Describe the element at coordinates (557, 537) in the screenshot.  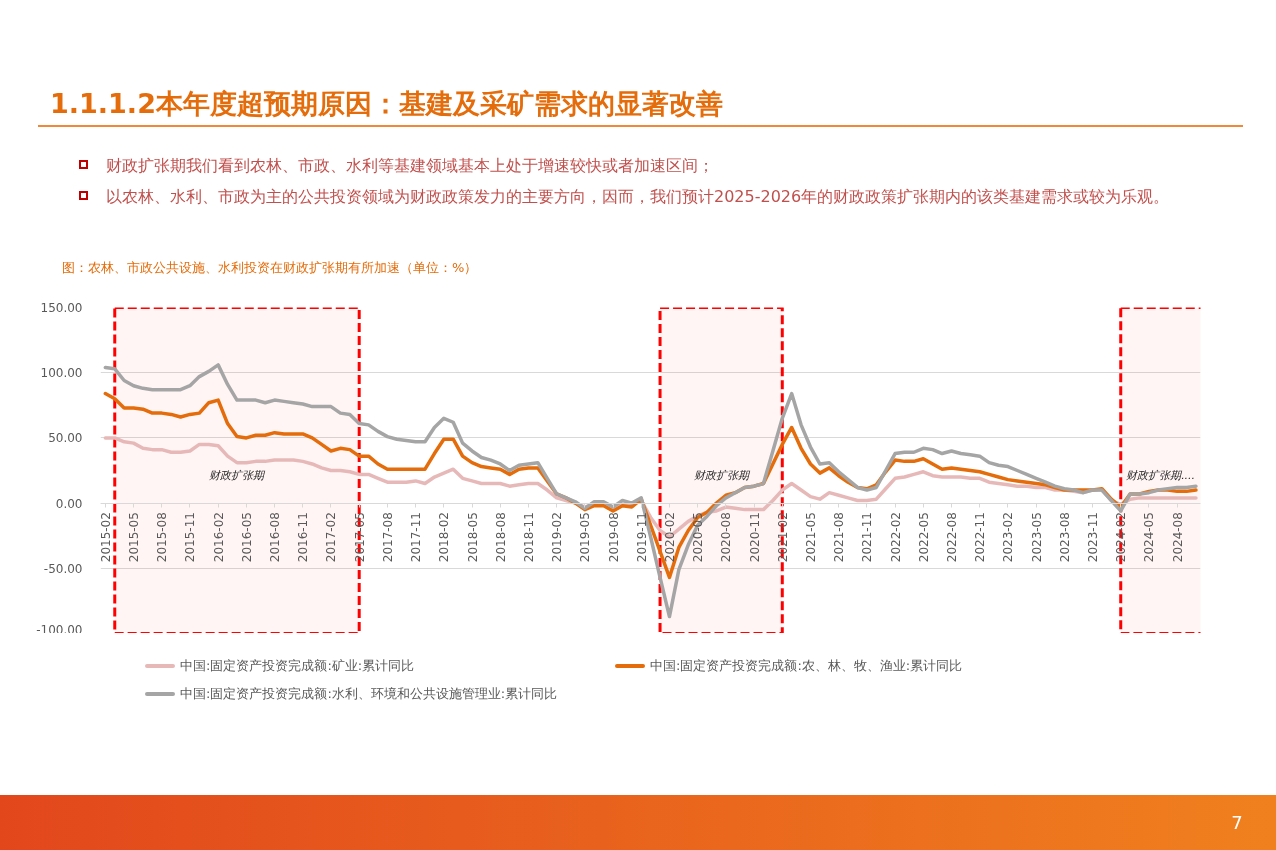
I see `x-tick-label: 2019-02` at that location.